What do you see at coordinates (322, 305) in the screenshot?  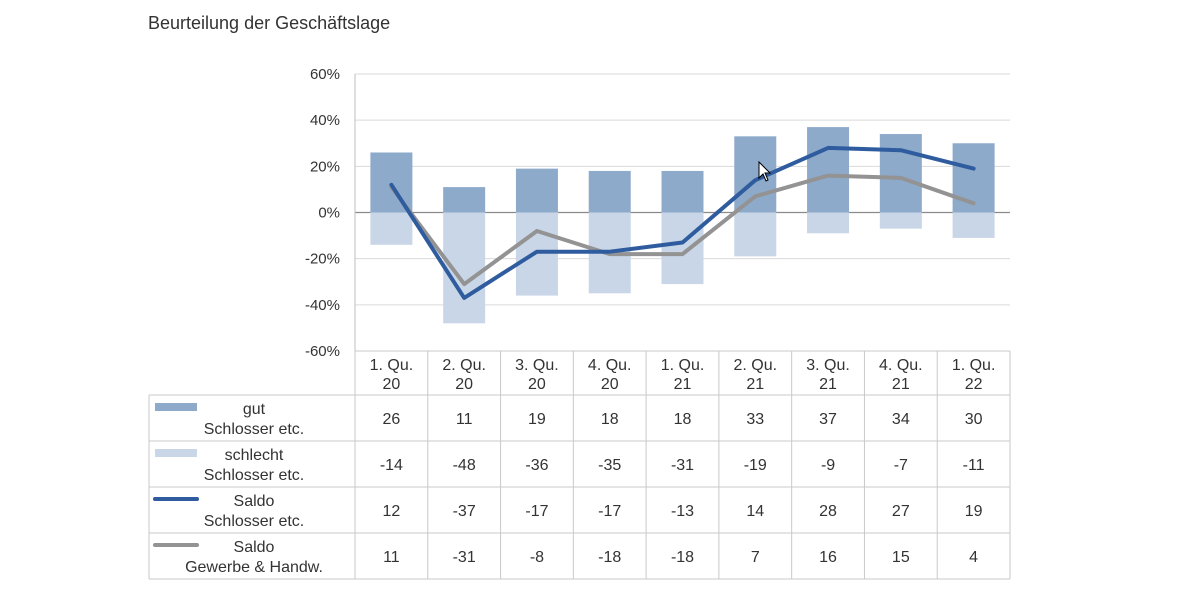 I see `y-tick-label: -40%` at bounding box center [322, 305].